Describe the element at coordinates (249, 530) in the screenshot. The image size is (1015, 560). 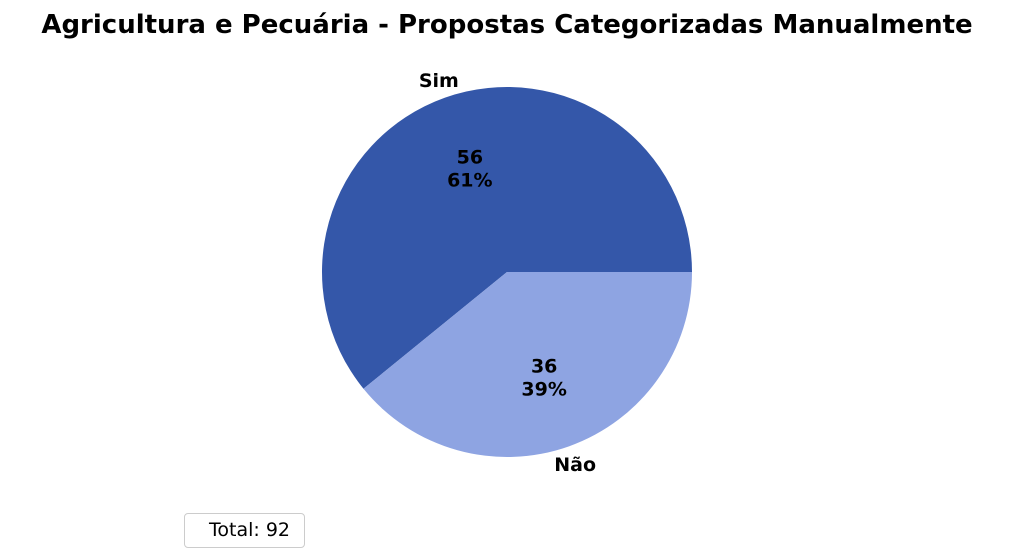
I see `legend-total-text: Total: 92` at that location.